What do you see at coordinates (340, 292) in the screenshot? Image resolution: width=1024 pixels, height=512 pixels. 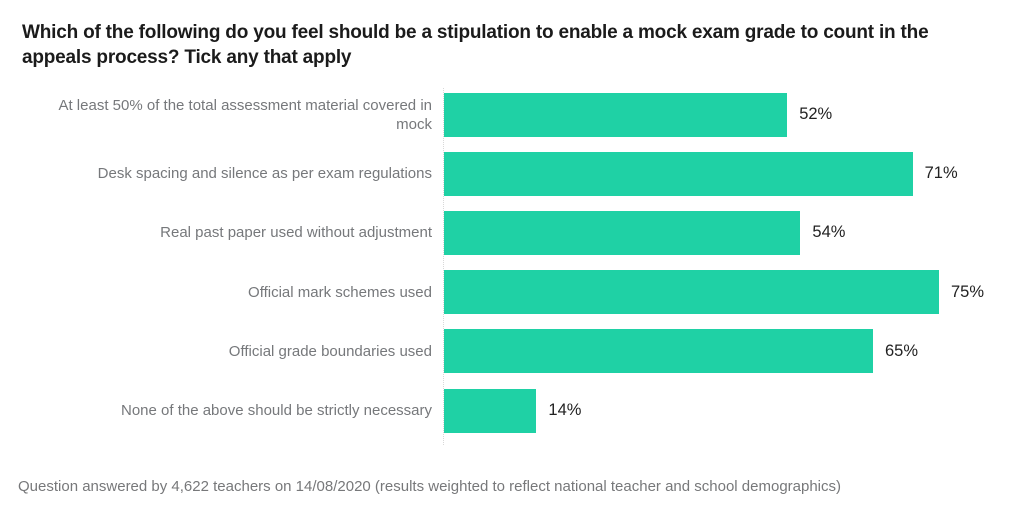 I see `category-label: Official mark schemes used` at bounding box center [340, 292].